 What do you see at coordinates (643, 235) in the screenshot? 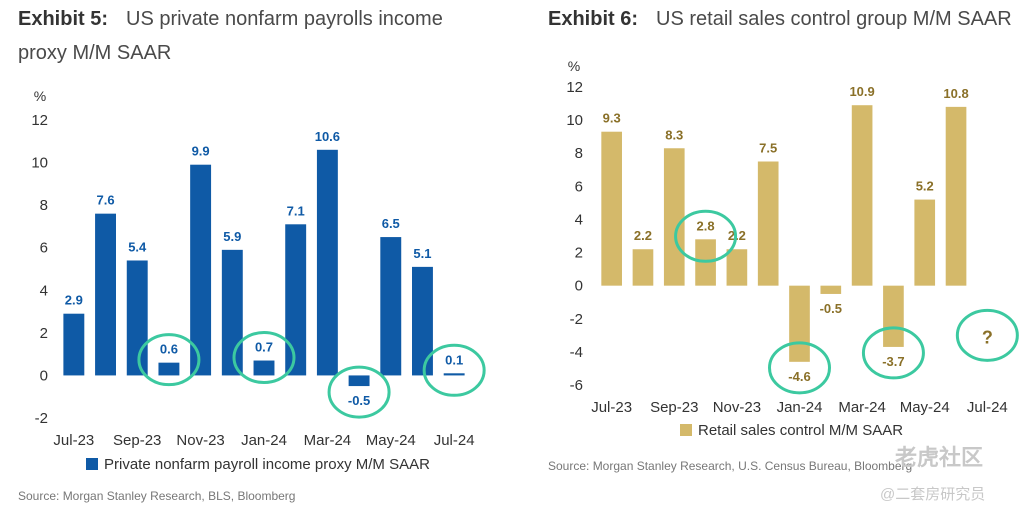
I see `data-label: 2.2` at bounding box center [643, 235].